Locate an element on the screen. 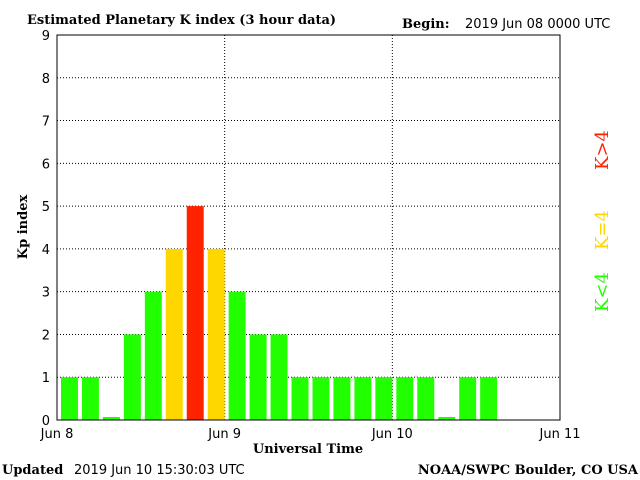  x-tick-label: Jun 10 is located at coordinates (392, 434).